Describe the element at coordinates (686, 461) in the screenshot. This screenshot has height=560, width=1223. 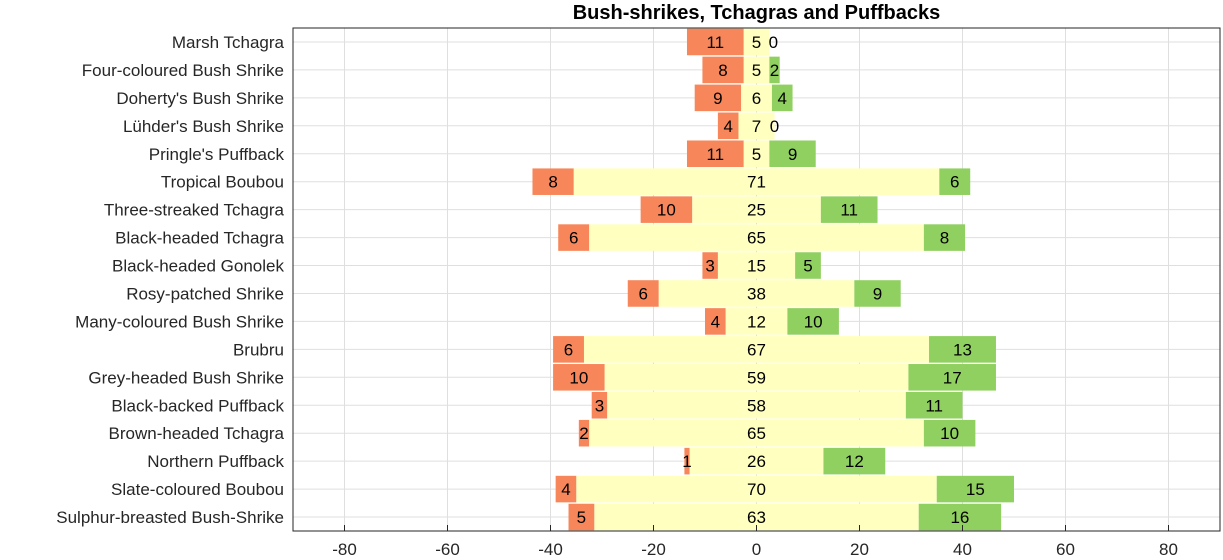
I see `value-label-negative: 1` at that location.